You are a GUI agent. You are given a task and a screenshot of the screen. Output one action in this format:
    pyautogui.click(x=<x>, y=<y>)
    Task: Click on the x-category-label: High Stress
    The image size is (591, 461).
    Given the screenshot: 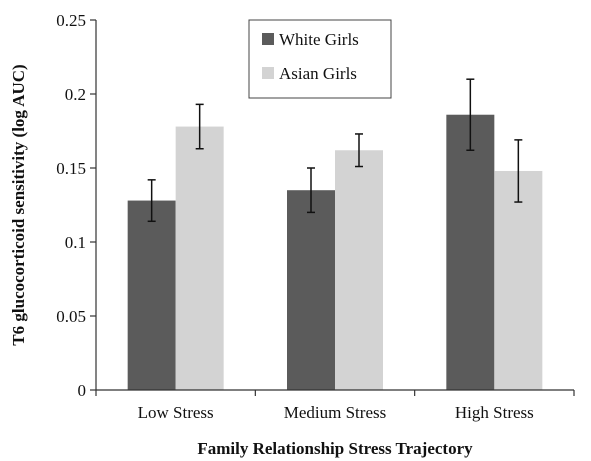 What is the action you would take?
    pyautogui.click(x=494, y=412)
    